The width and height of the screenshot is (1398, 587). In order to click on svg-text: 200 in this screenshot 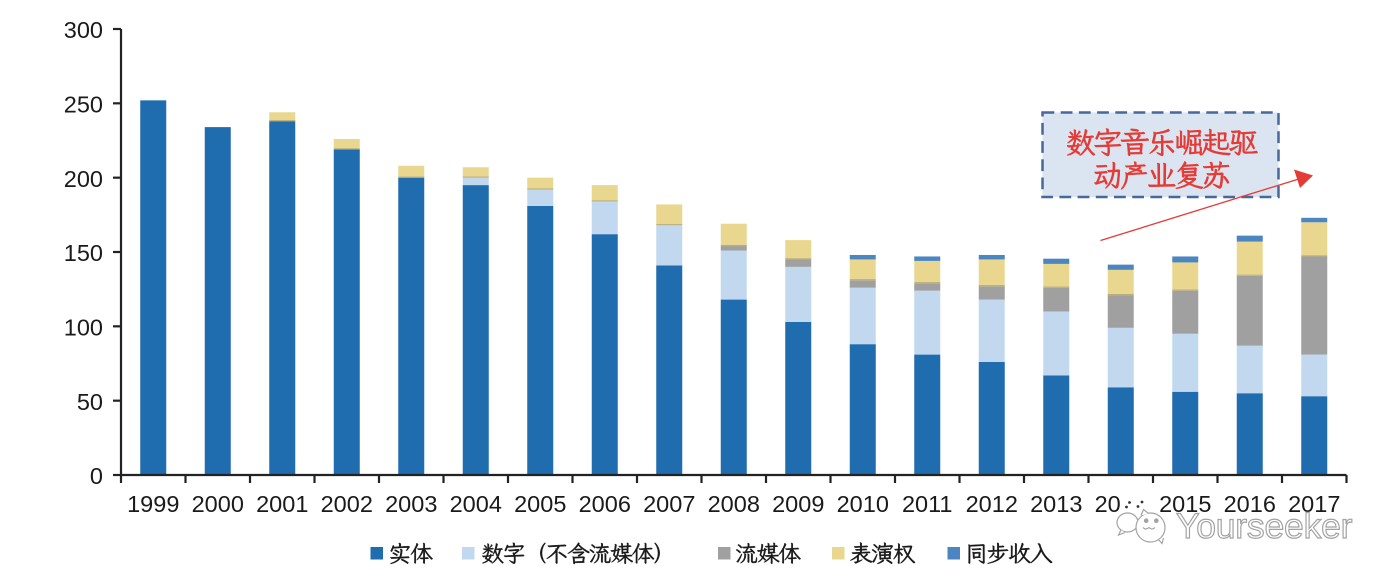, I will do `click(83, 179)`.